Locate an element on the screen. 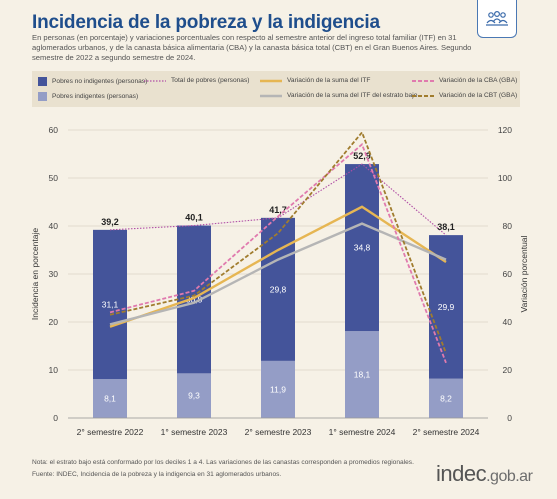 This screenshot has width=557, height=499. x-tick-label: 2° semestre 2022 is located at coordinates (110, 432).